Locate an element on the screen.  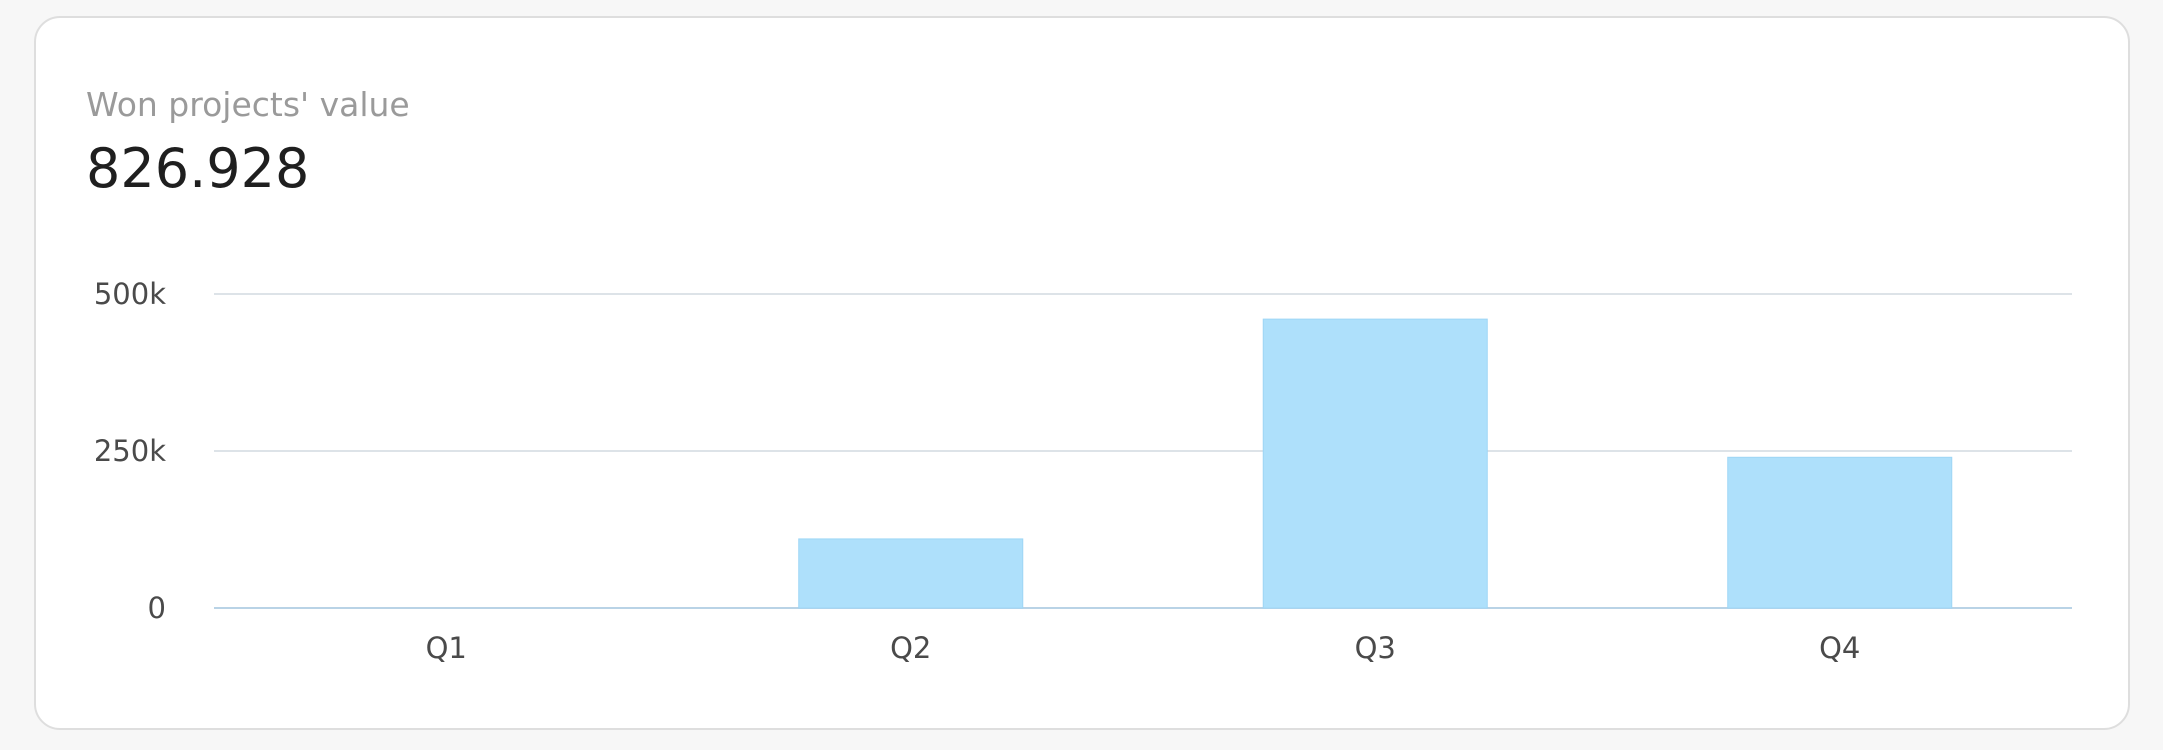
bar-q4 is located at coordinates (1840, 532).